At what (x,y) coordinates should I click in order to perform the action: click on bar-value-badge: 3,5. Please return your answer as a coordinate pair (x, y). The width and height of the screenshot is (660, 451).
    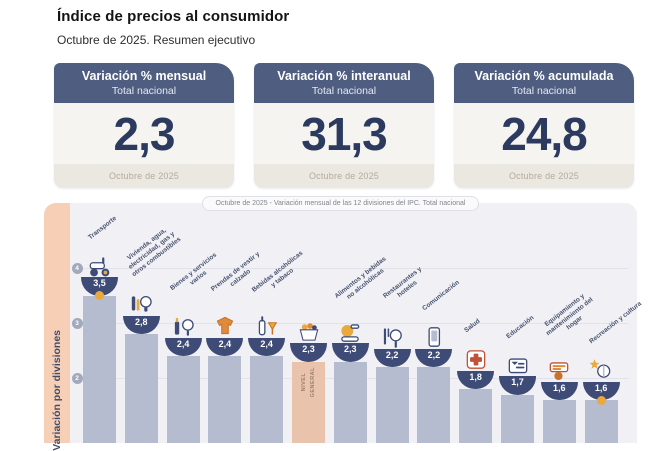
    Looking at the image, I should click on (99, 286).